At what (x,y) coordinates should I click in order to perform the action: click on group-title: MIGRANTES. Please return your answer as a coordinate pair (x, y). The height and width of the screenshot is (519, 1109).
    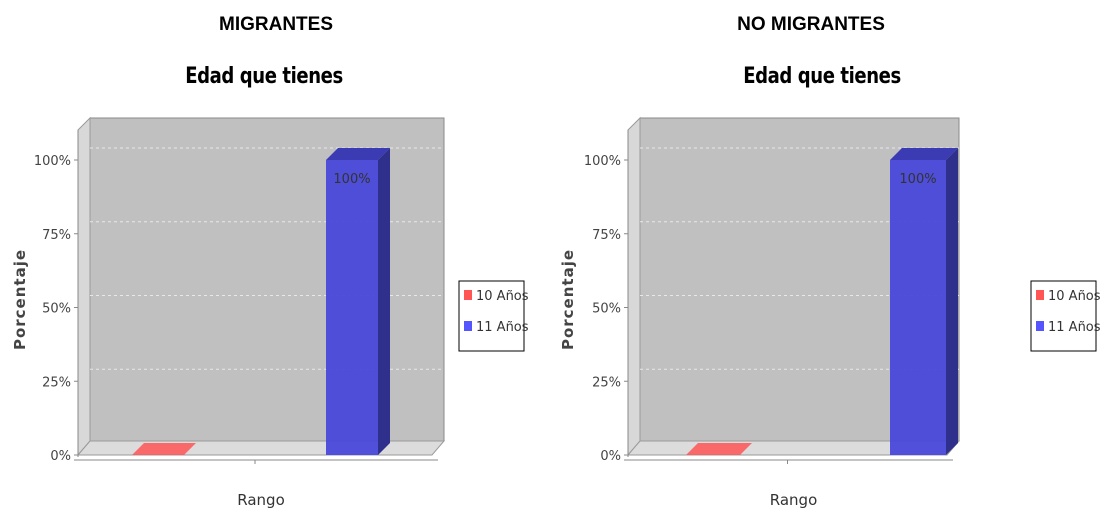
    Looking at the image, I should click on (276, 24).